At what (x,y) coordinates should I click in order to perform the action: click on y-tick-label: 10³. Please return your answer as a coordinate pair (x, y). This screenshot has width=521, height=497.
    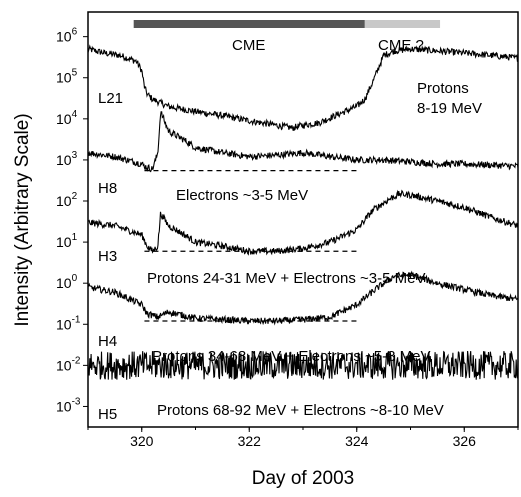
    Looking at the image, I should click on (67, 159).